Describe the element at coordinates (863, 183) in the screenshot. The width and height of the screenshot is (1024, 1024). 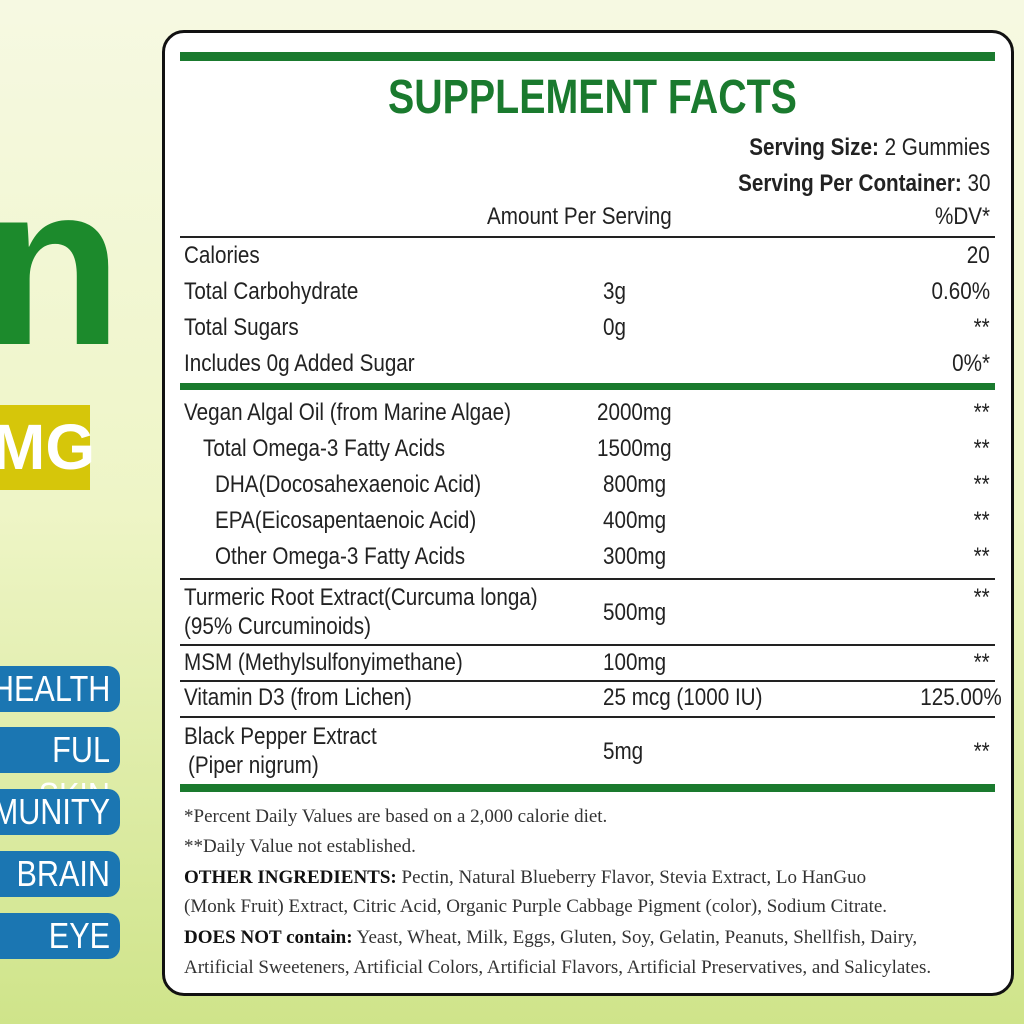
I see `servings: Serving Per Container: 30` at that location.